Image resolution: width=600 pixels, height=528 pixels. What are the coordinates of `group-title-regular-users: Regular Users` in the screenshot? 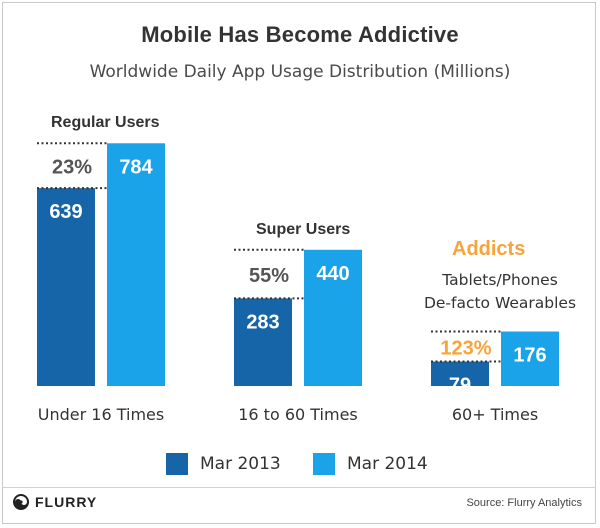 It's located at (105, 122).